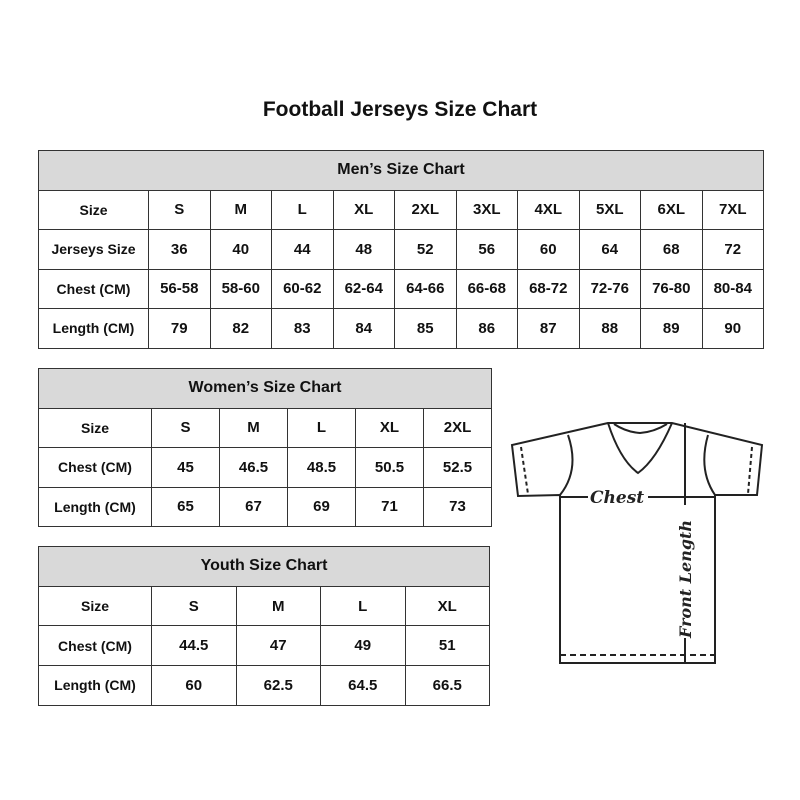  I want to click on table-cell: 5XL, so click(609, 209).